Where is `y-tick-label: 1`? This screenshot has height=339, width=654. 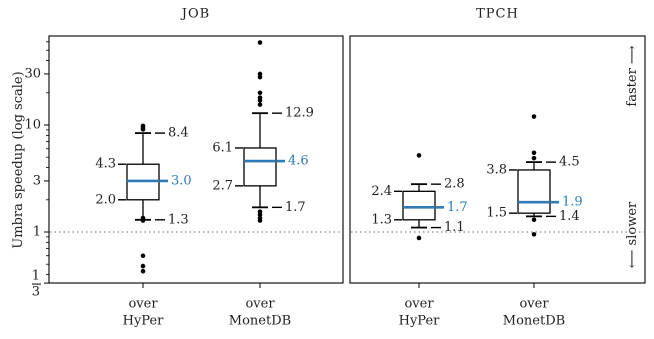
y-tick-label: 1 is located at coordinates (37, 232).